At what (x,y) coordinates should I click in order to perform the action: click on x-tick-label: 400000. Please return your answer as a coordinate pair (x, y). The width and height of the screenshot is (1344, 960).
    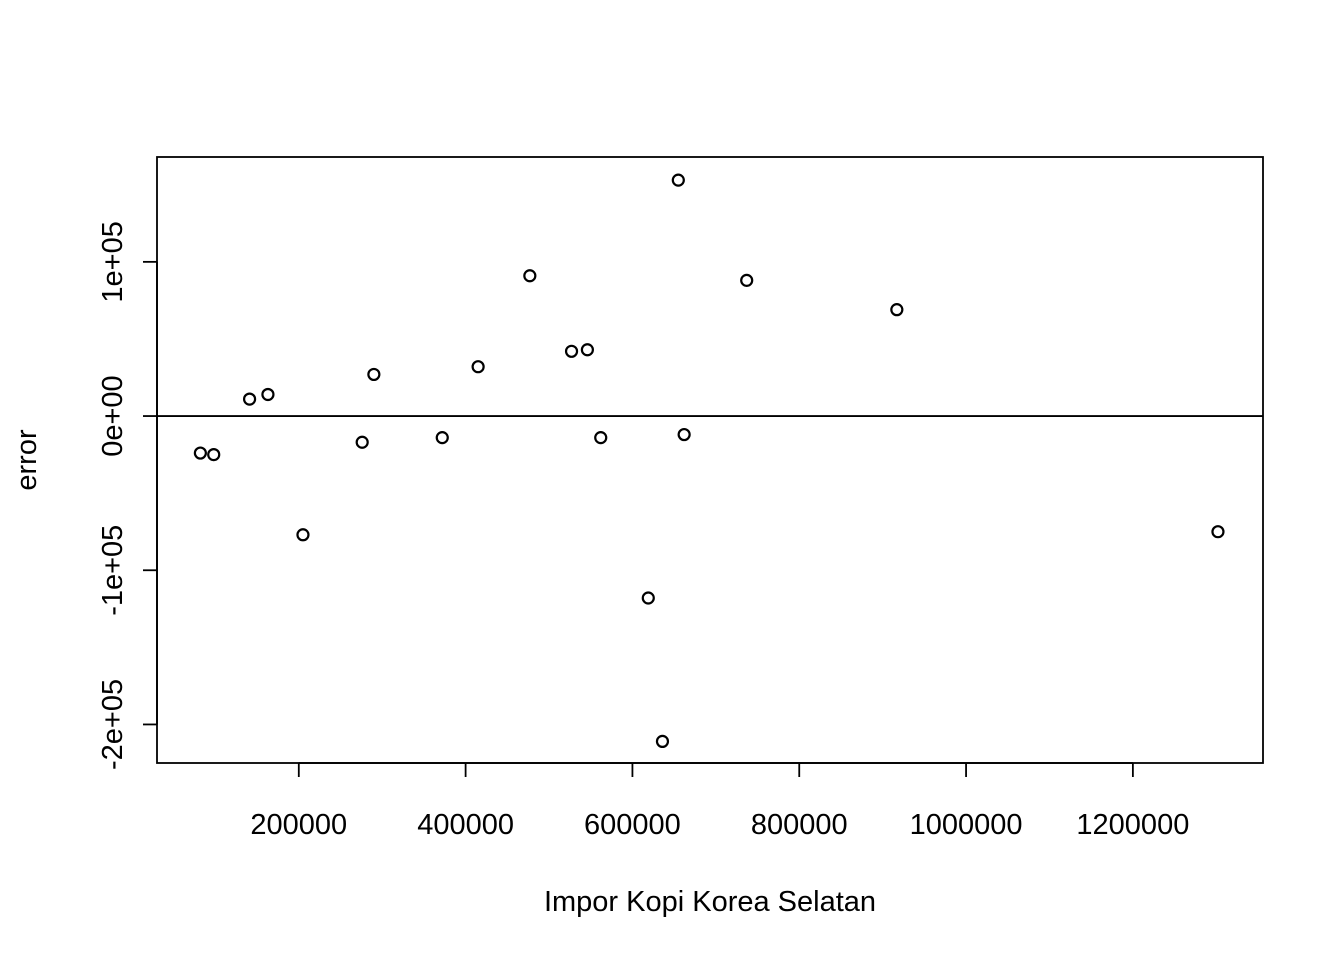
    Looking at the image, I should click on (465, 825).